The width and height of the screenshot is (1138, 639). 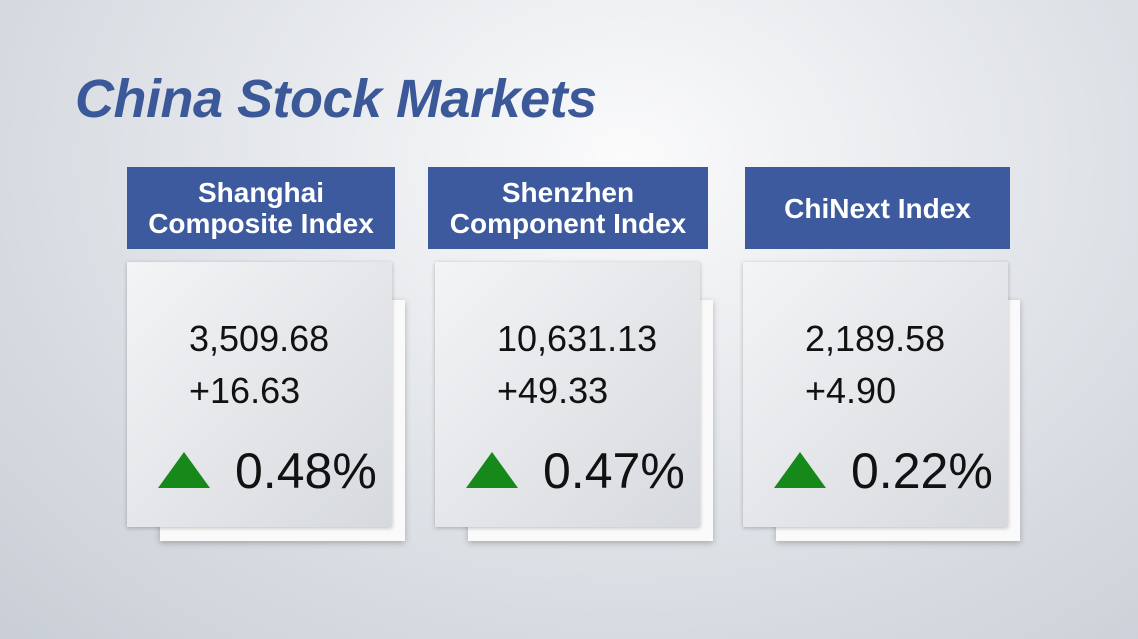 I want to click on title: China Stock Markets, so click(x=336, y=99).